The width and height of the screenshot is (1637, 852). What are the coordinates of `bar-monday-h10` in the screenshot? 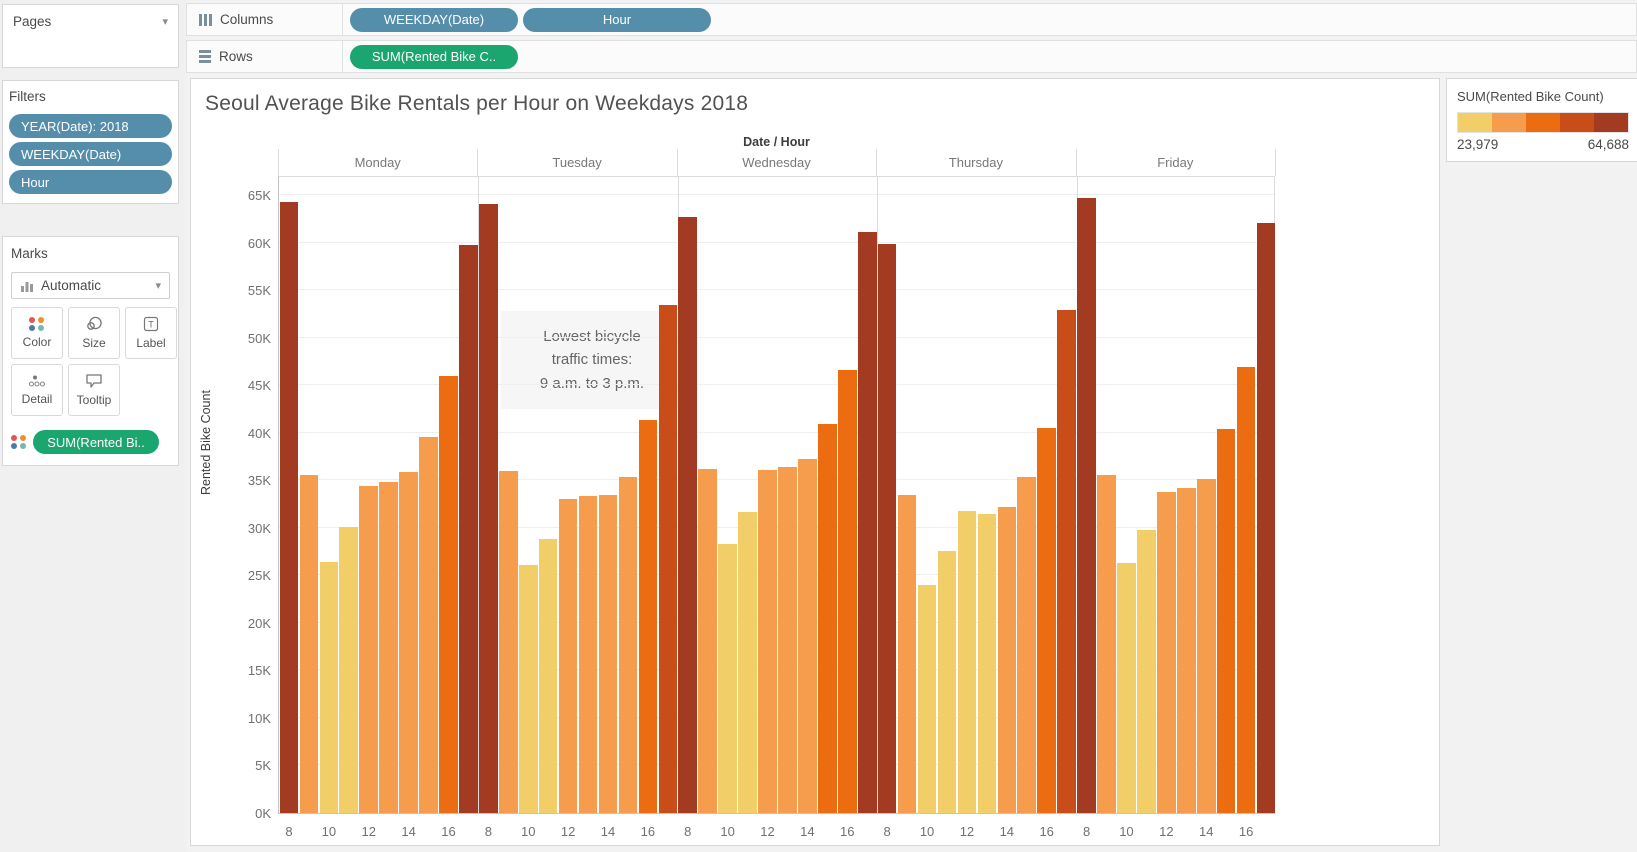 It's located at (329, 687).